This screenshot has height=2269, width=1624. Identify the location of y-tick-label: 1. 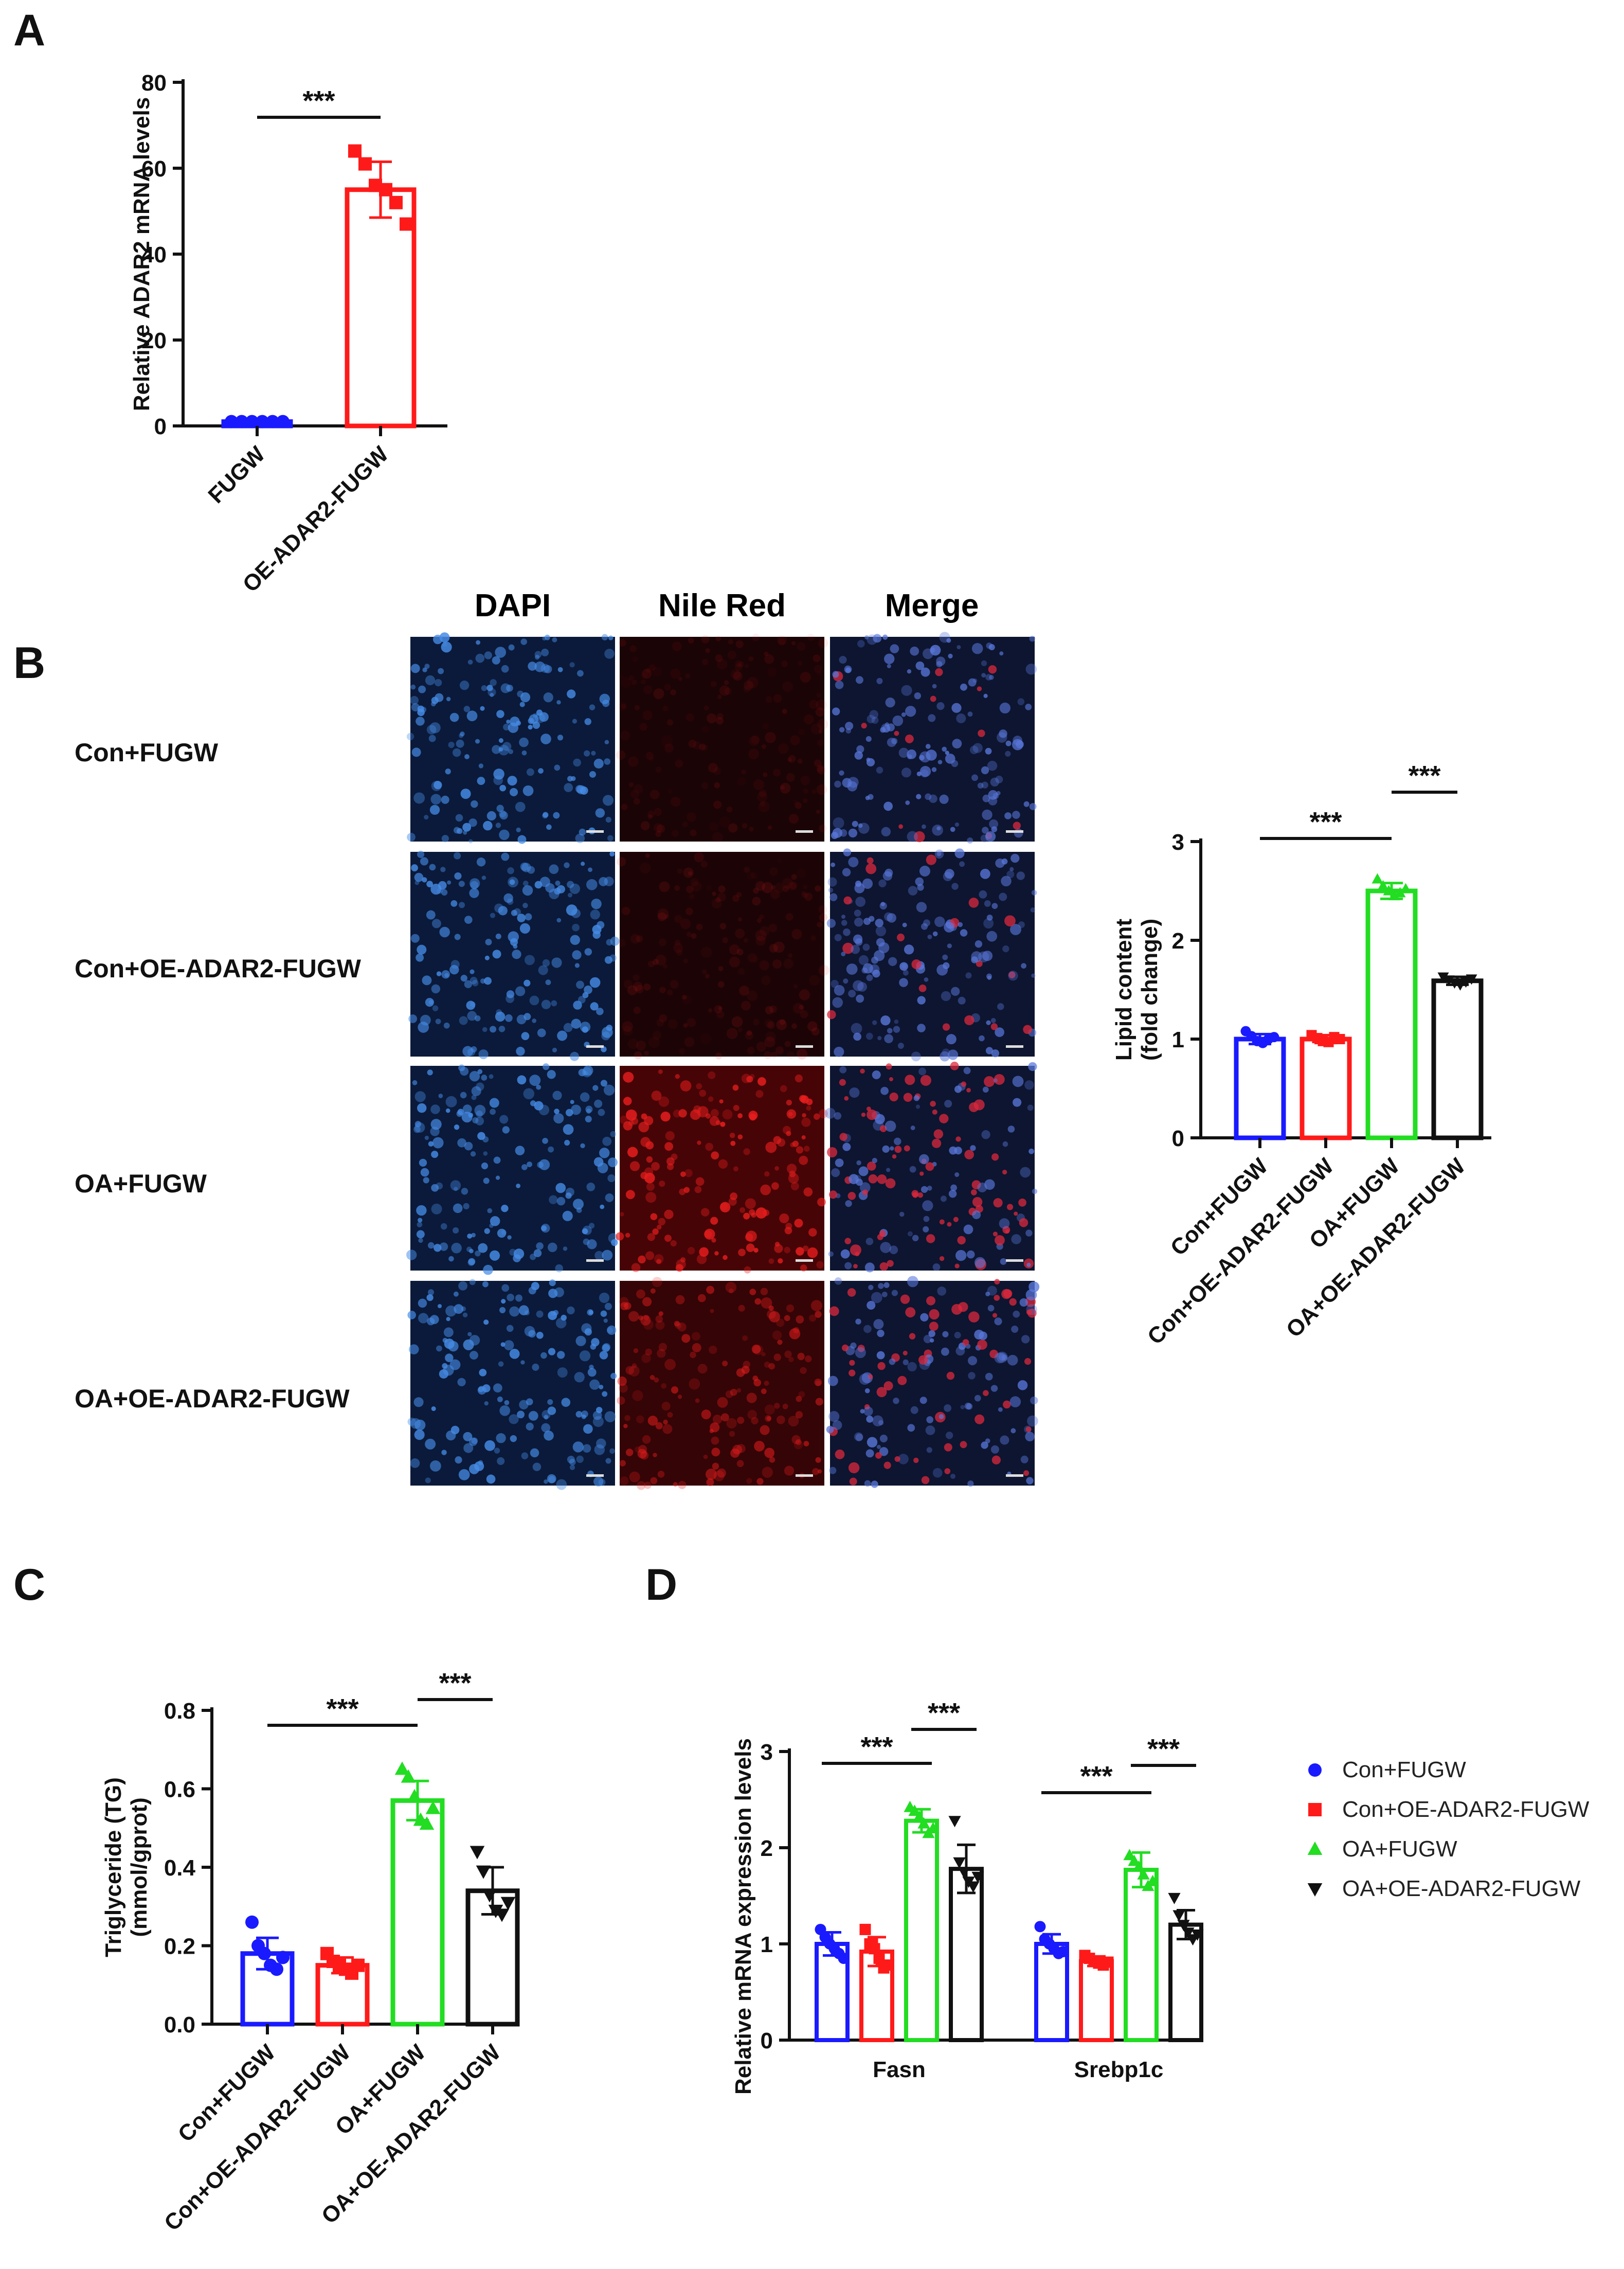
(1178, 1039).